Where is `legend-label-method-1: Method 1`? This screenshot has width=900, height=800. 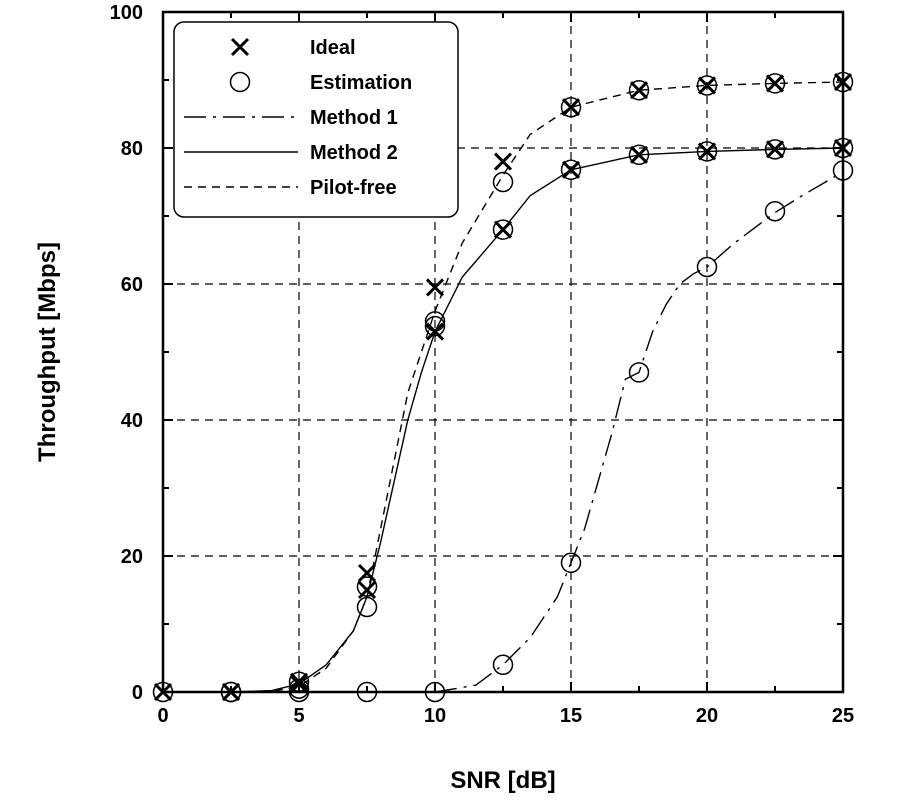
legend-label-method-1: Method 1 is located at coordinates (354, 118).